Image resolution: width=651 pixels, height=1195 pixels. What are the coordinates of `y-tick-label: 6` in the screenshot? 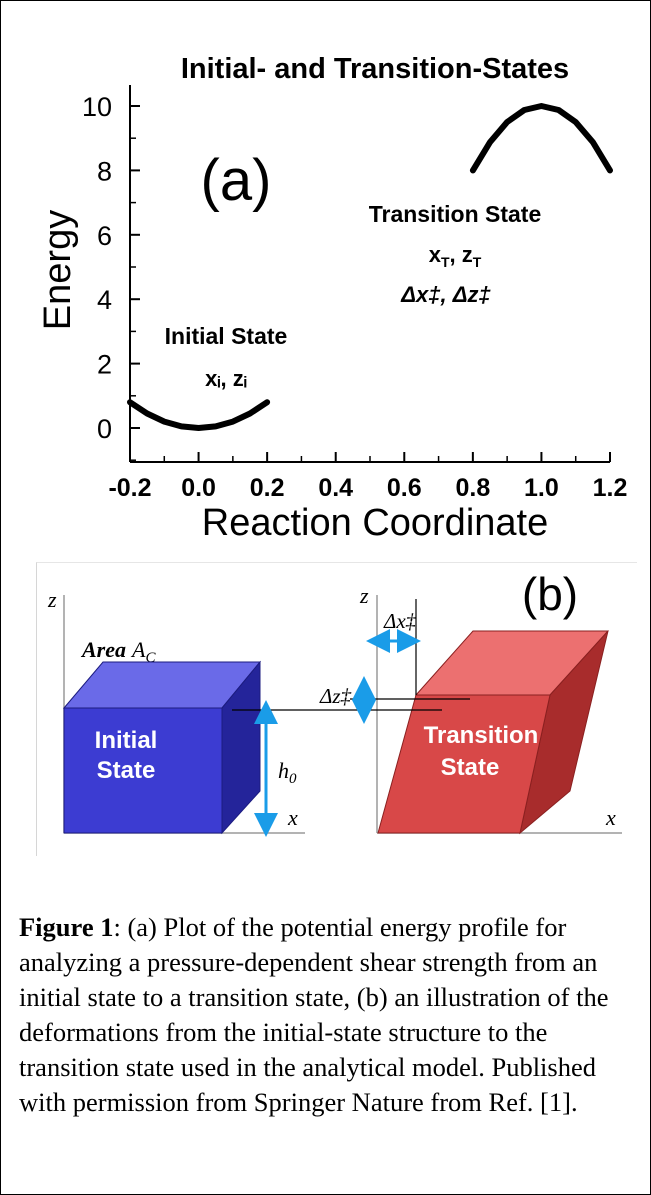 It's located at (104, 236).